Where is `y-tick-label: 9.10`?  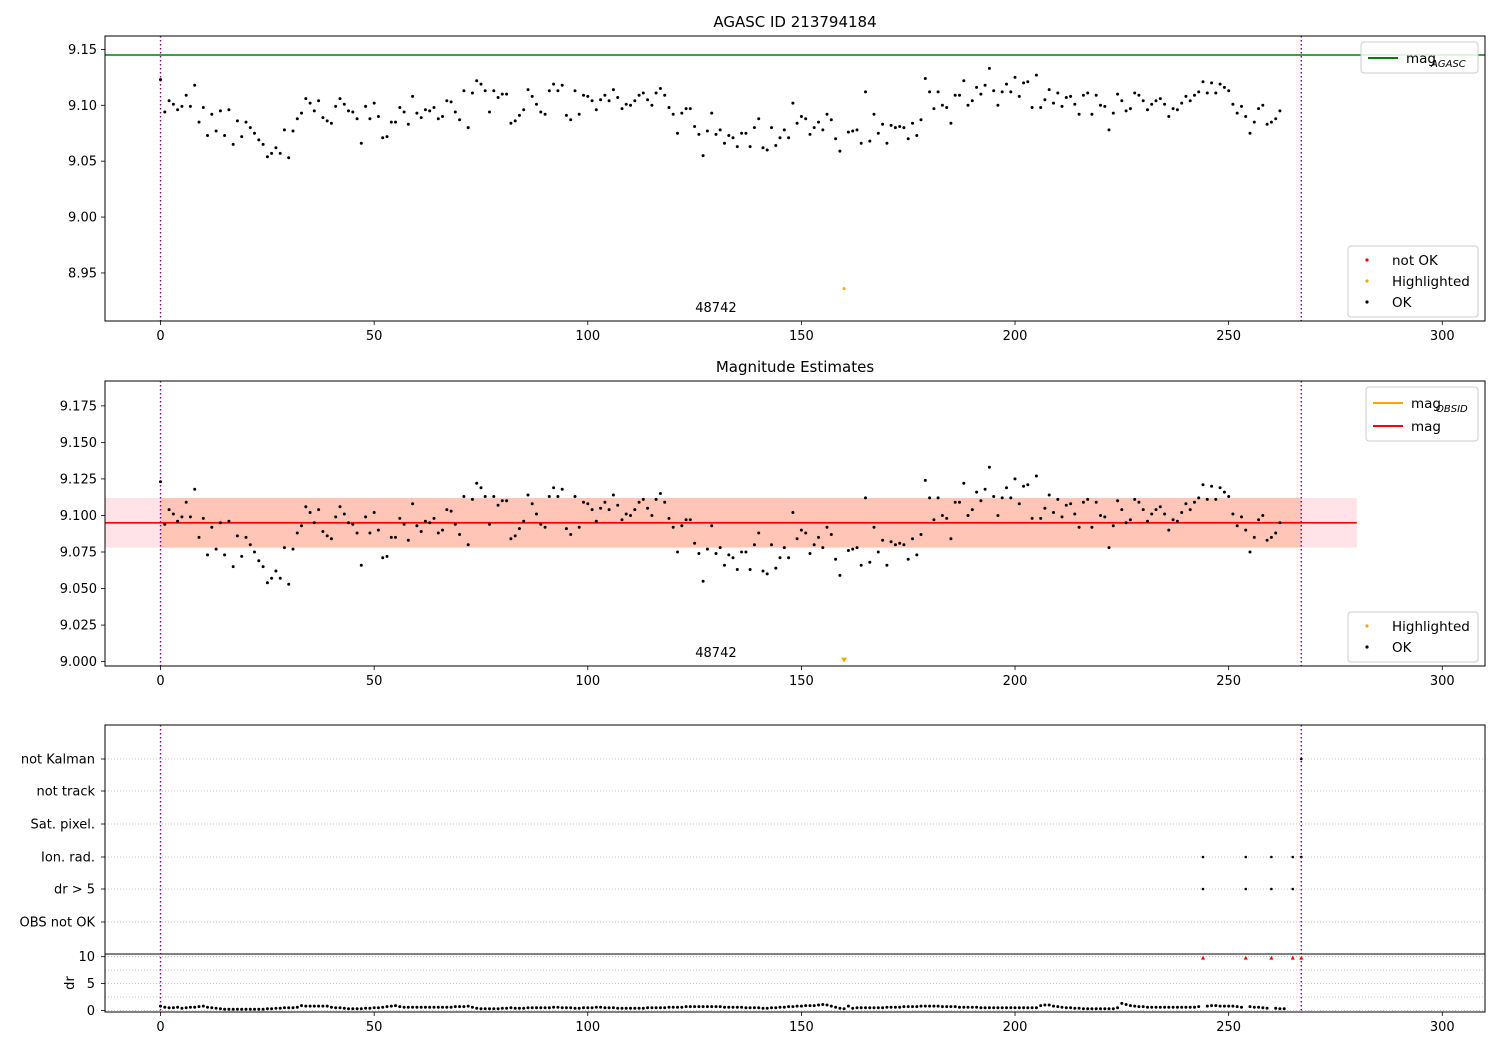 y-tick-label: 9.10 is located at coordinates (82, 106).